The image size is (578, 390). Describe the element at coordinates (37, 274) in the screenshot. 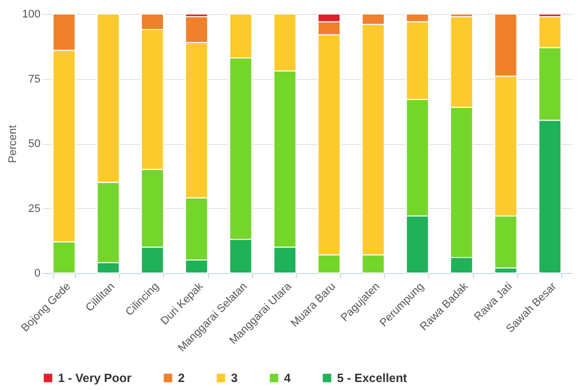

I see `y-tick-label: 0` at that location.